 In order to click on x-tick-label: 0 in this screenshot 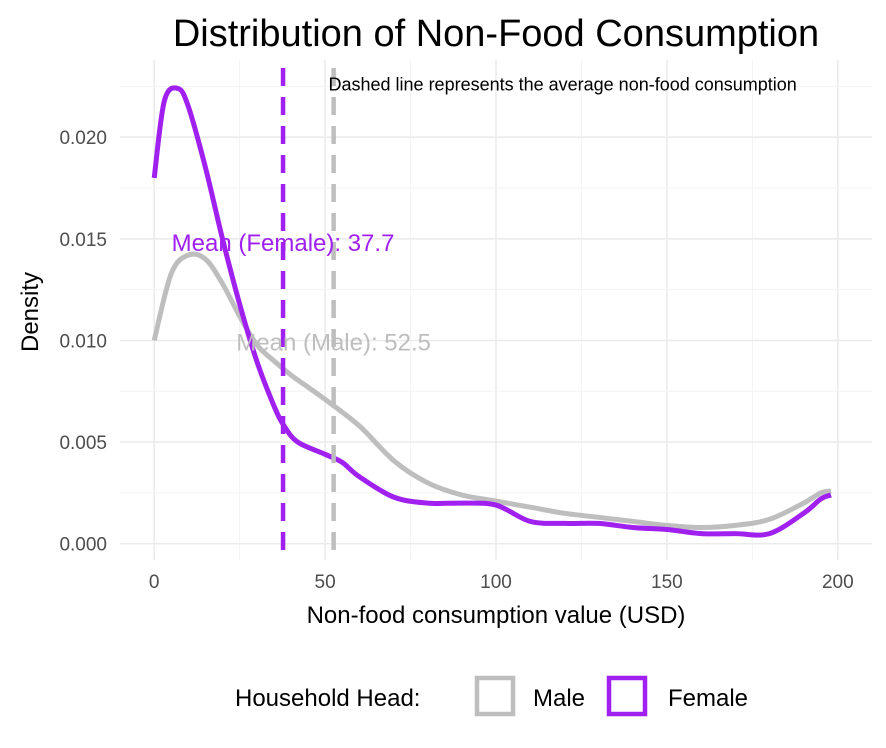, I will do `click(154, 582)`.